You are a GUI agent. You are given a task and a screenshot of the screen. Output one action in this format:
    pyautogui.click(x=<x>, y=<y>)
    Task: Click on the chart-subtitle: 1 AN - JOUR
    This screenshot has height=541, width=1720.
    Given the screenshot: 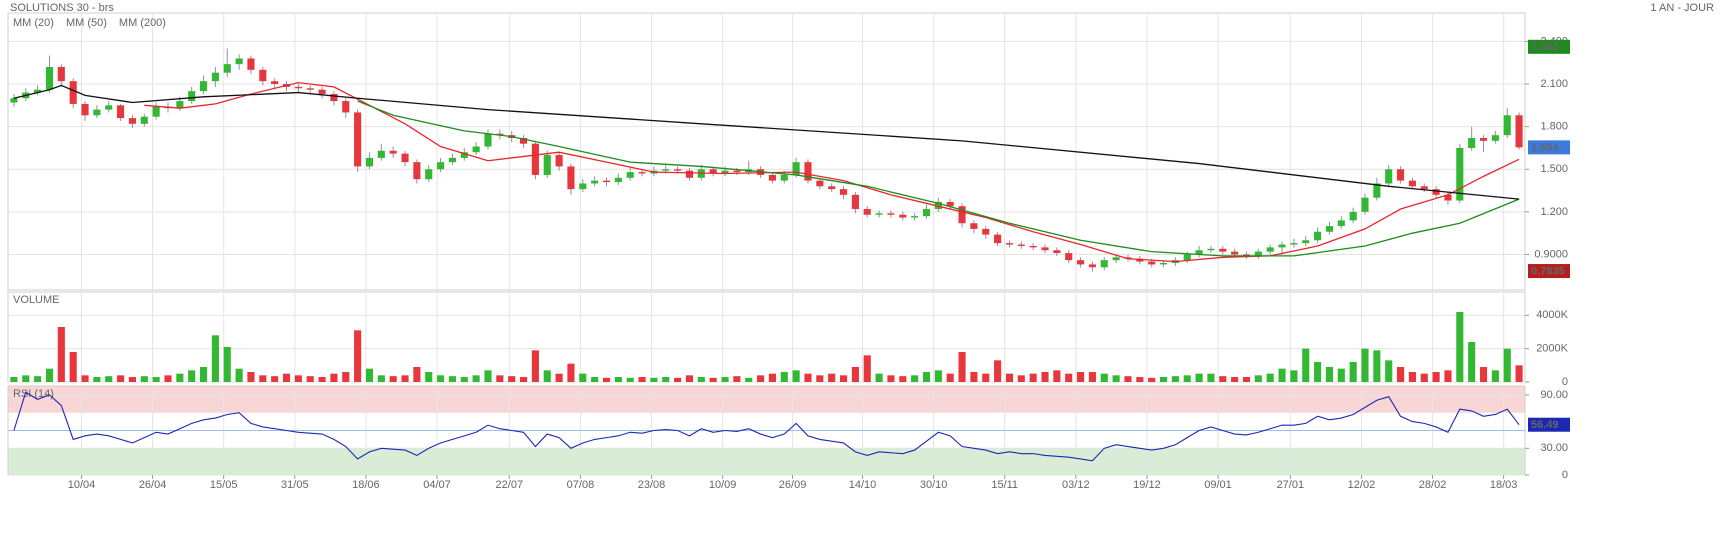 What is the action you would take?
    pyautogui.click(x=1682, y=8)
    